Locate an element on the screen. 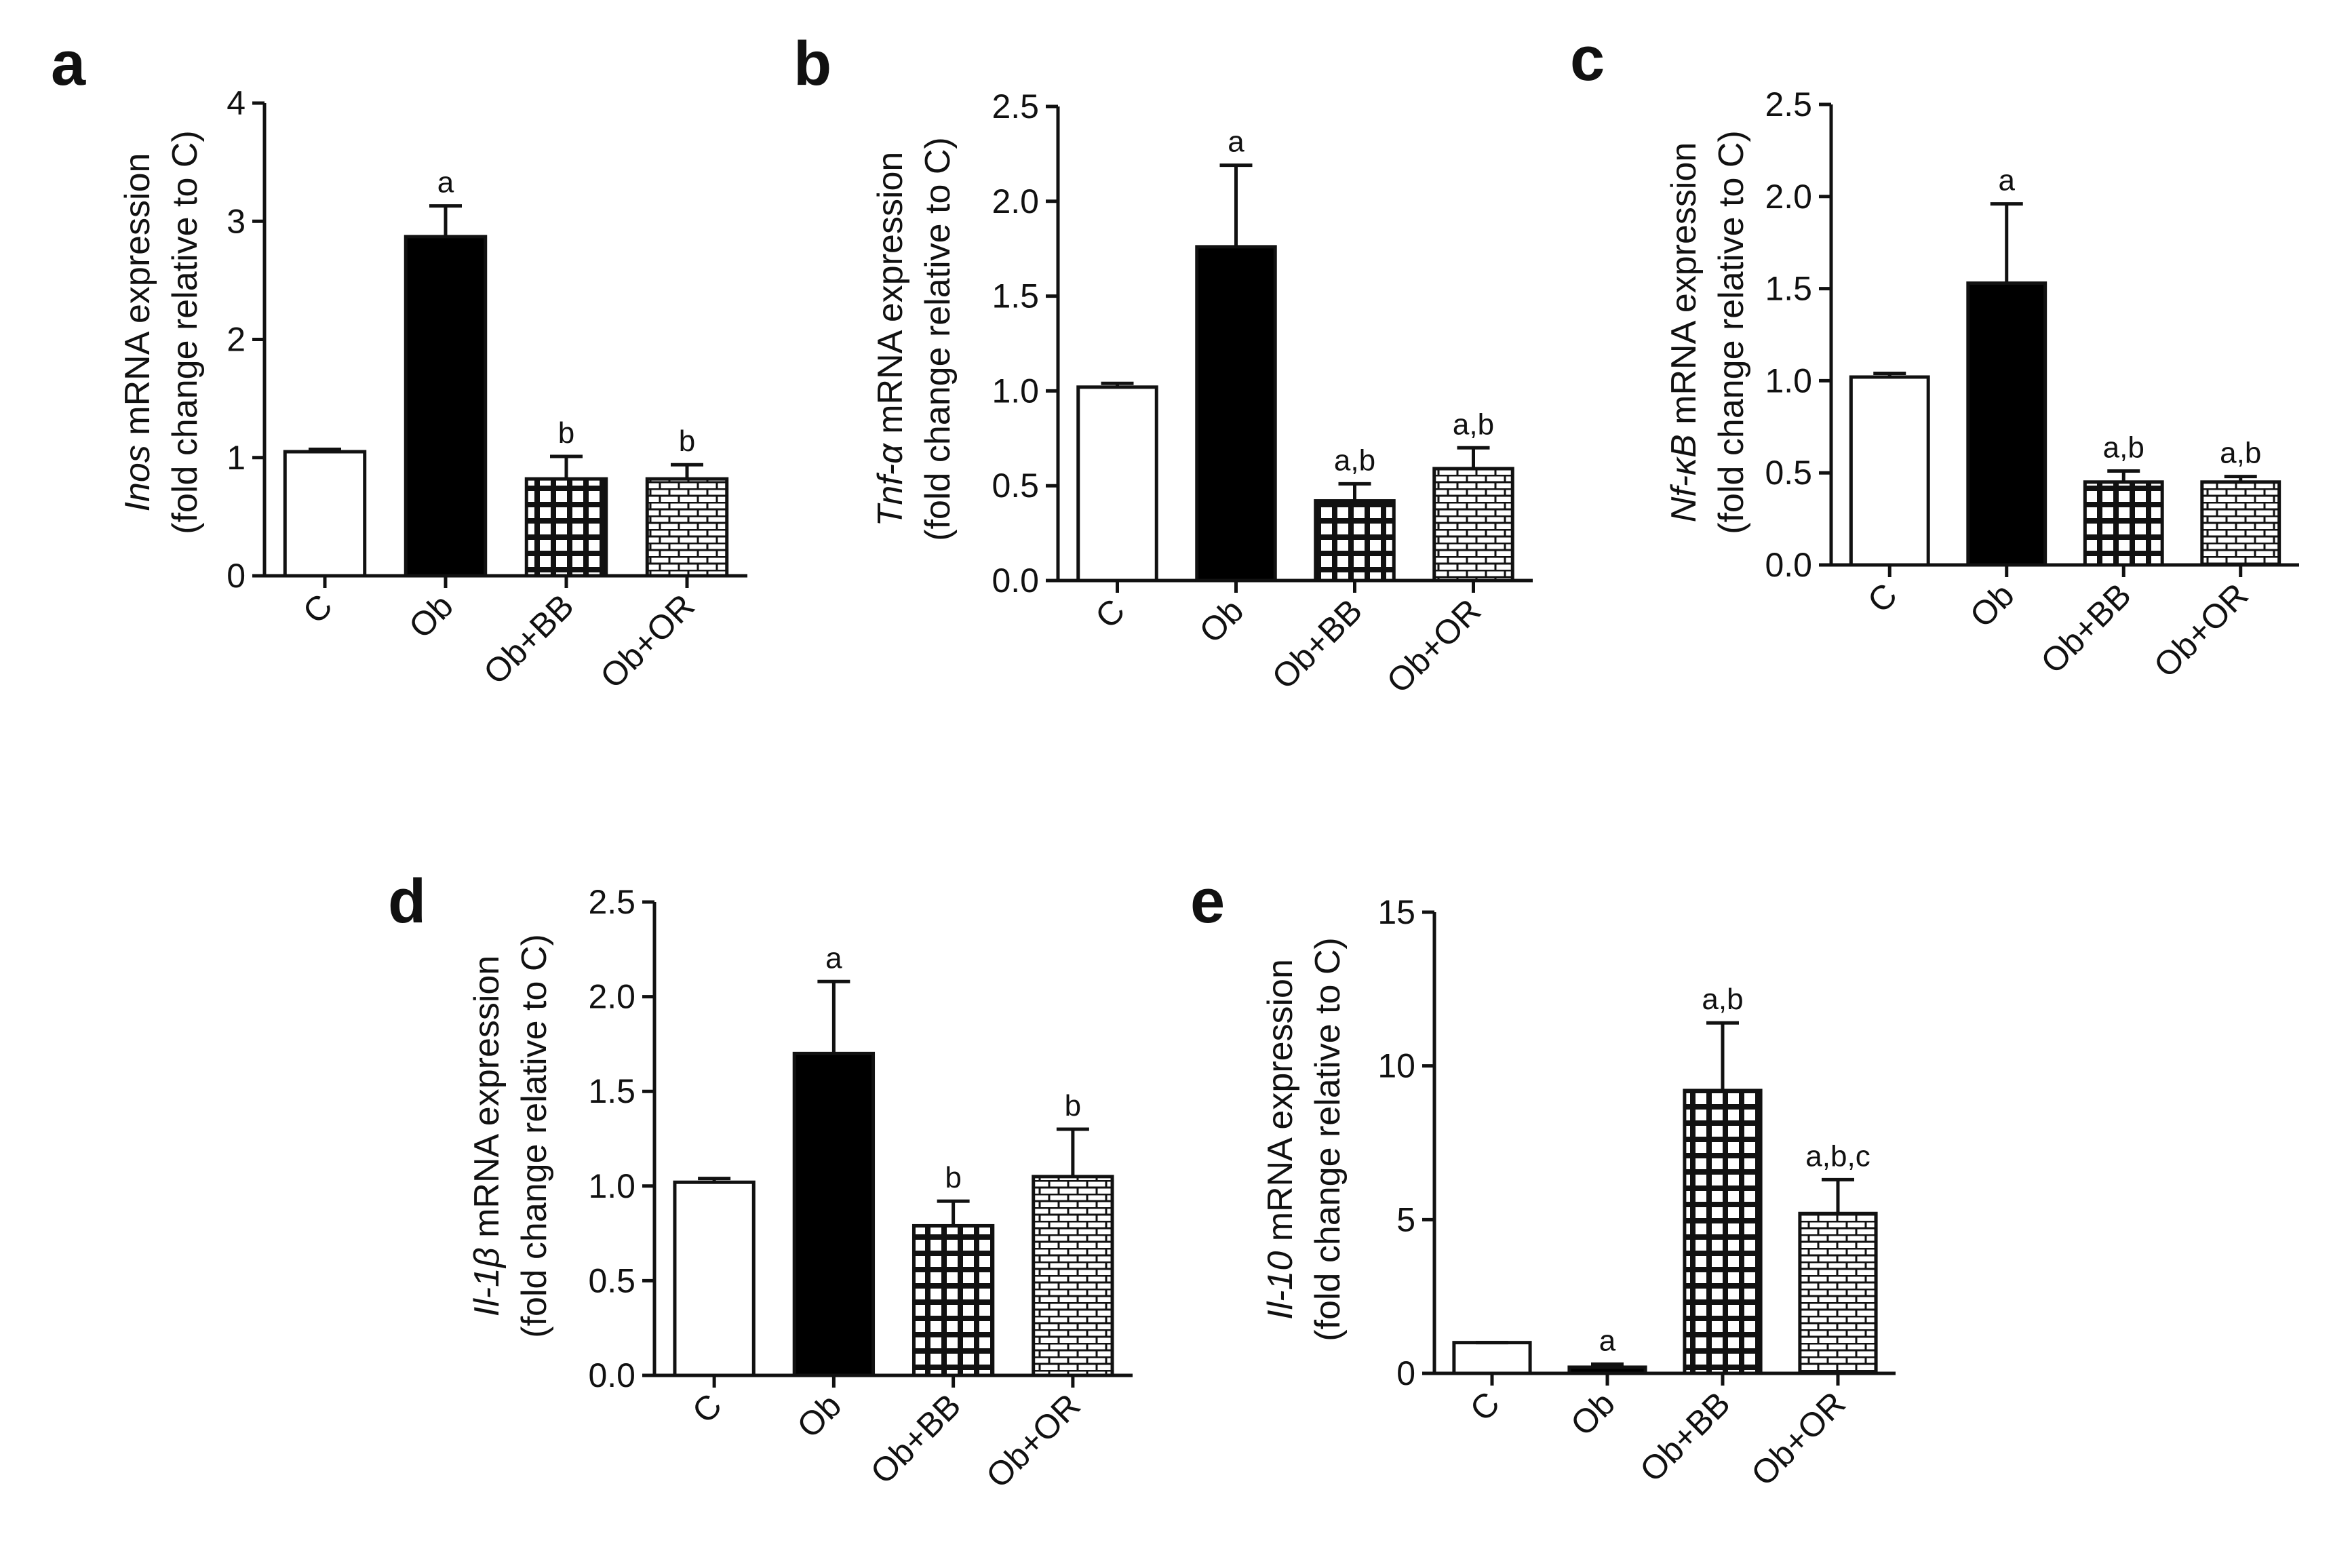  y-tick-label-c-3: 1.5 is located at coordinates (1788, 289).